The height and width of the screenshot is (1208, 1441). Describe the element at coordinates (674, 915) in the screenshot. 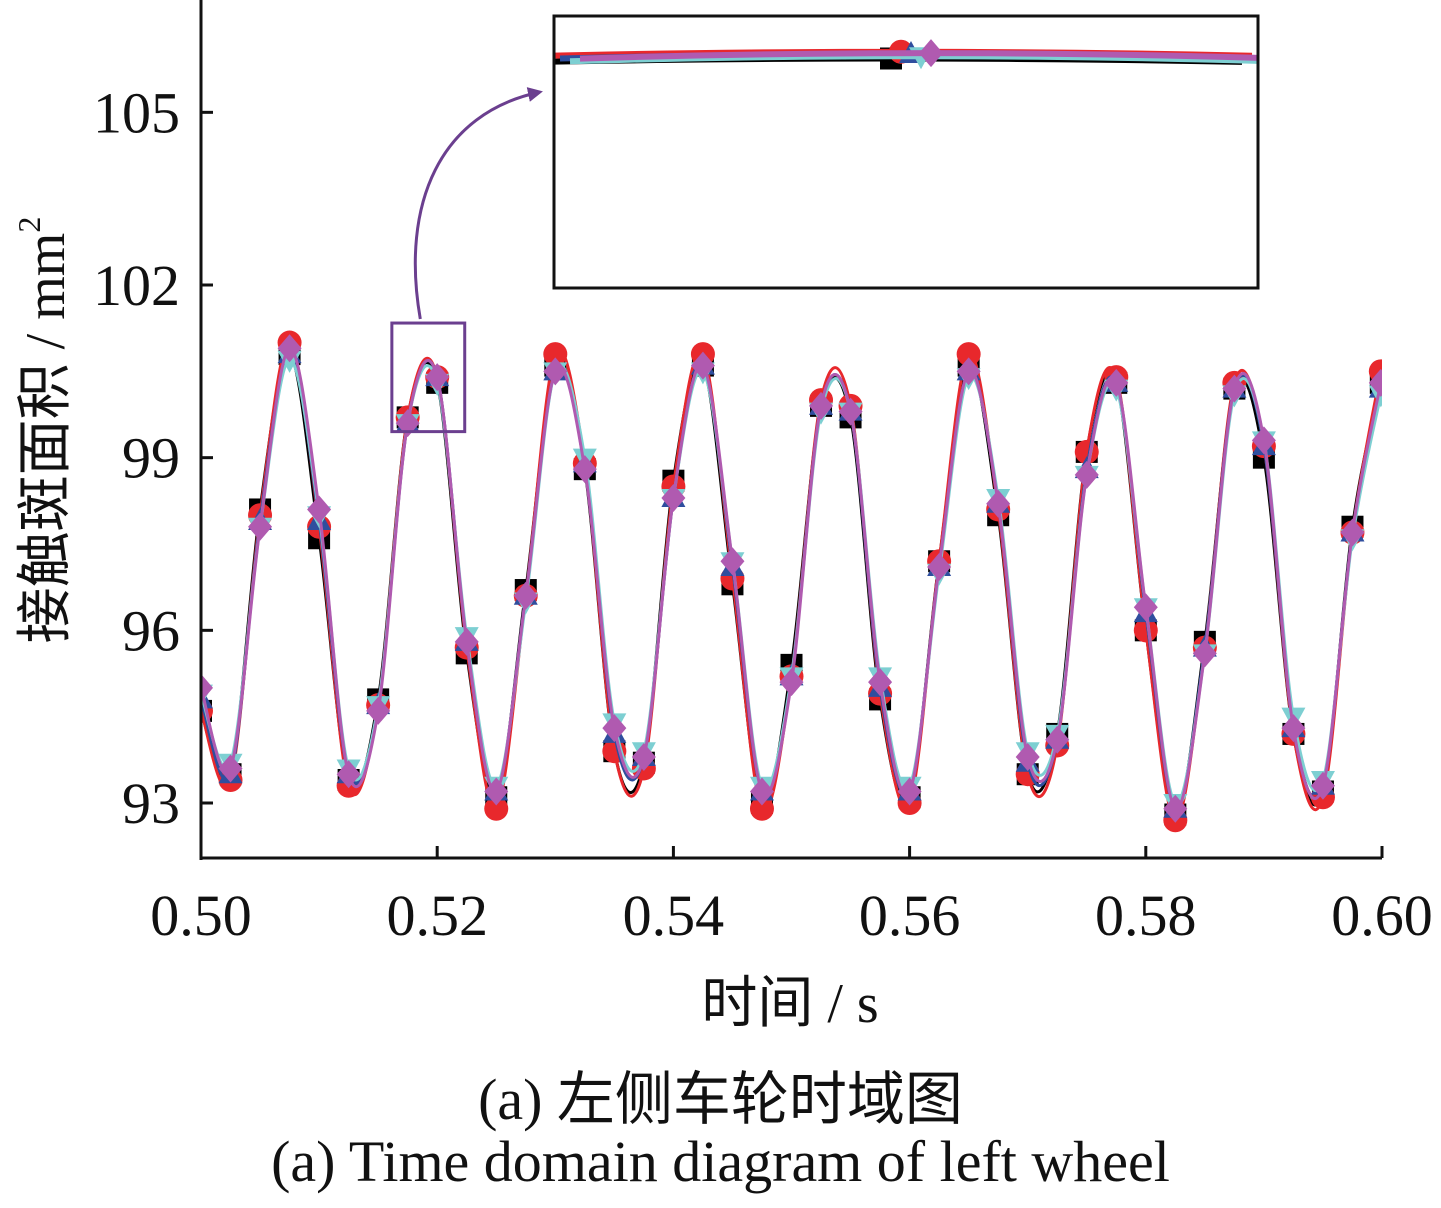

I see `x-tick-label: 0.54` at that location.